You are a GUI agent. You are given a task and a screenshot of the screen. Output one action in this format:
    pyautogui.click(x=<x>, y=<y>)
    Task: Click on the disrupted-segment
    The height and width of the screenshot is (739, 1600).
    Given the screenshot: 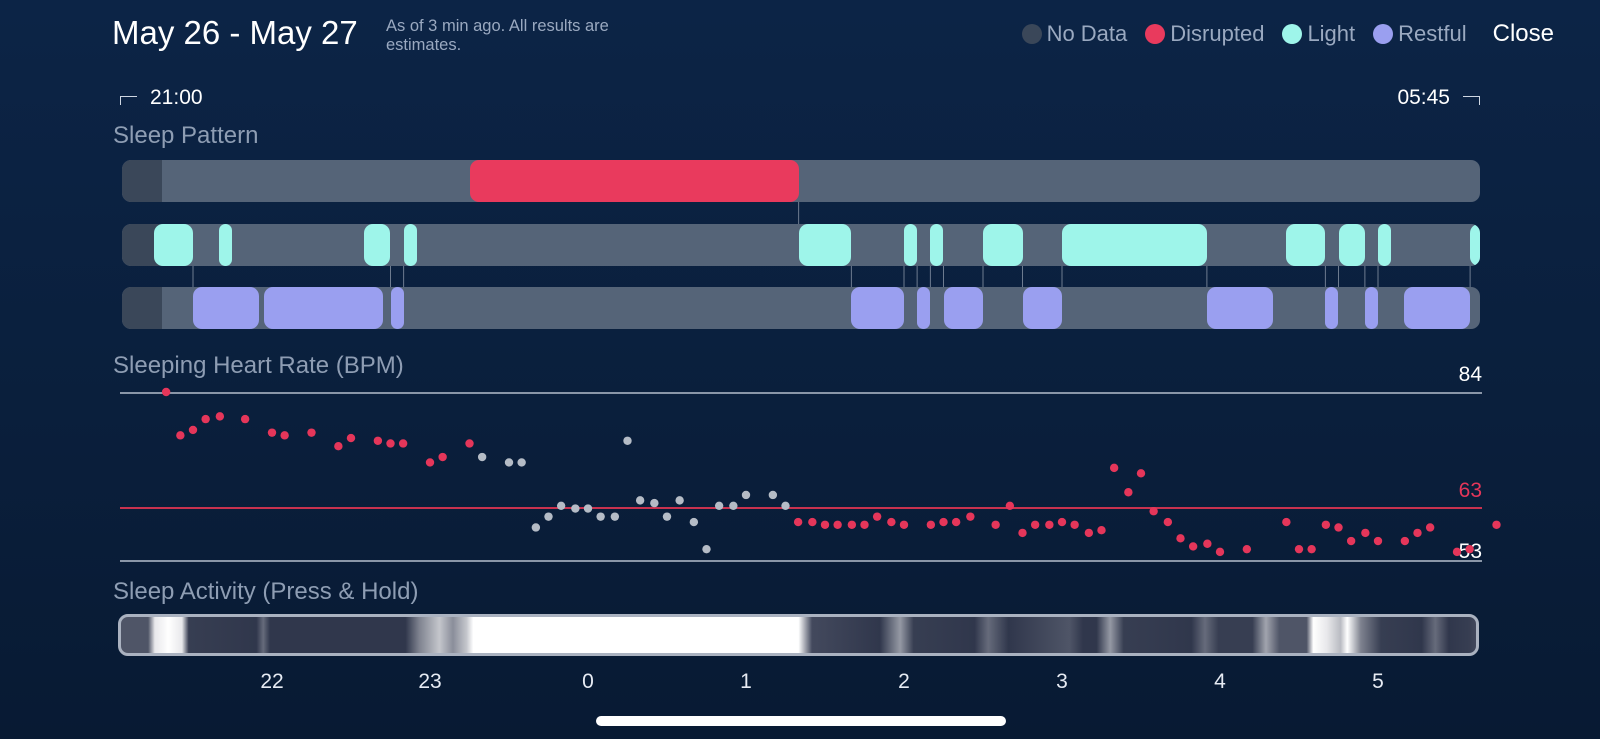 What is the action you would take?
    pyautogui.click(x=634, y=181)
    